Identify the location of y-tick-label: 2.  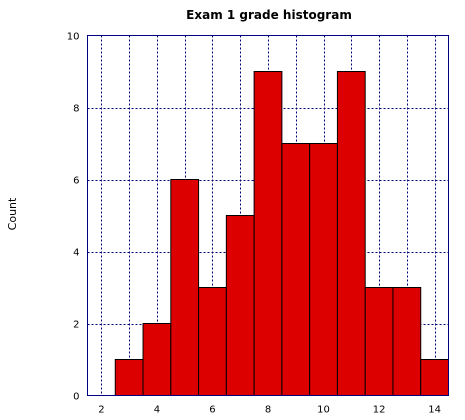
(76, 325).